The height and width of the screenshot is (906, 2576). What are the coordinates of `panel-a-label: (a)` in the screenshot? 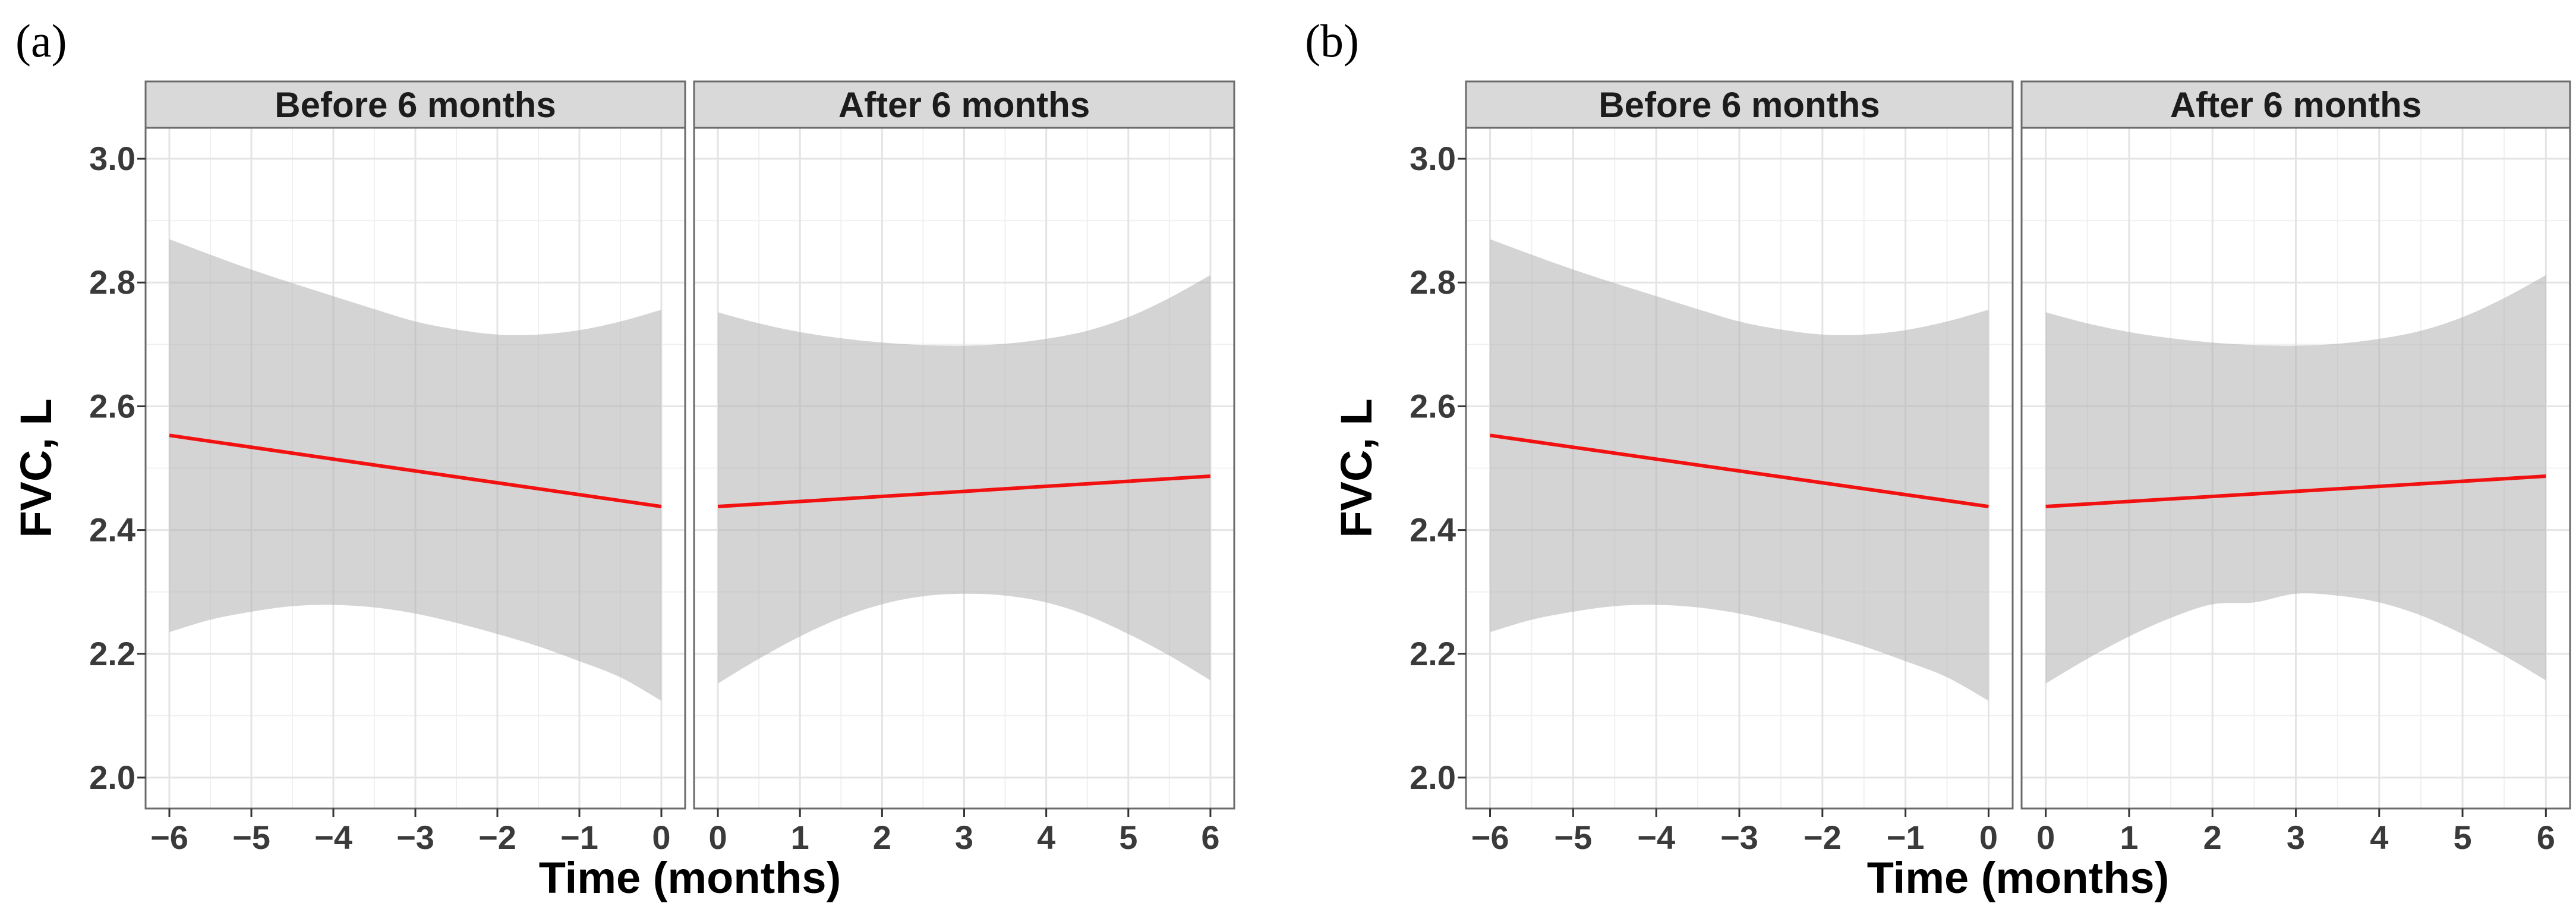 It's located at (41, 41).